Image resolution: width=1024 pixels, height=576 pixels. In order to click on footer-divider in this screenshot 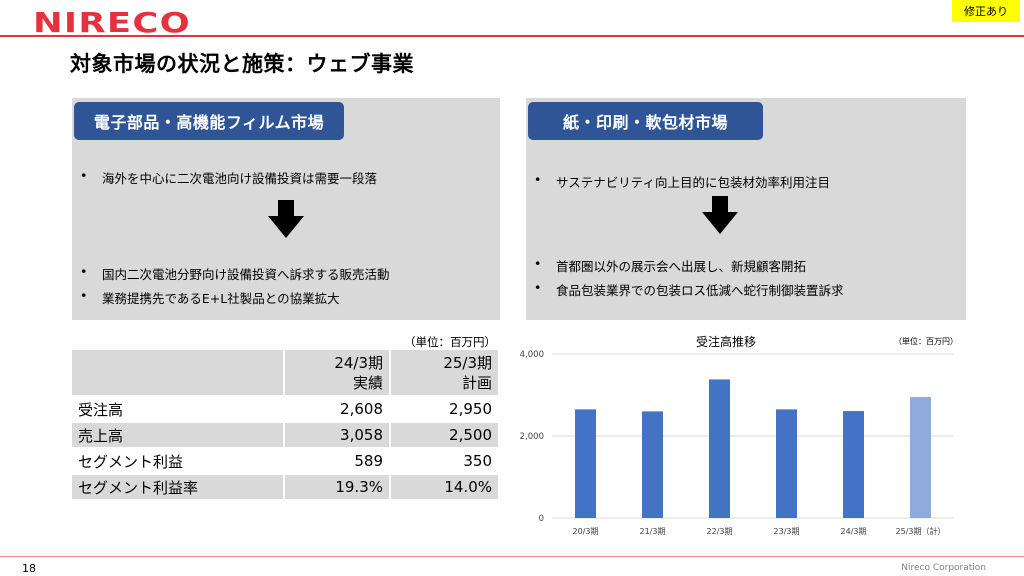, I will do `click(512, 556)`.